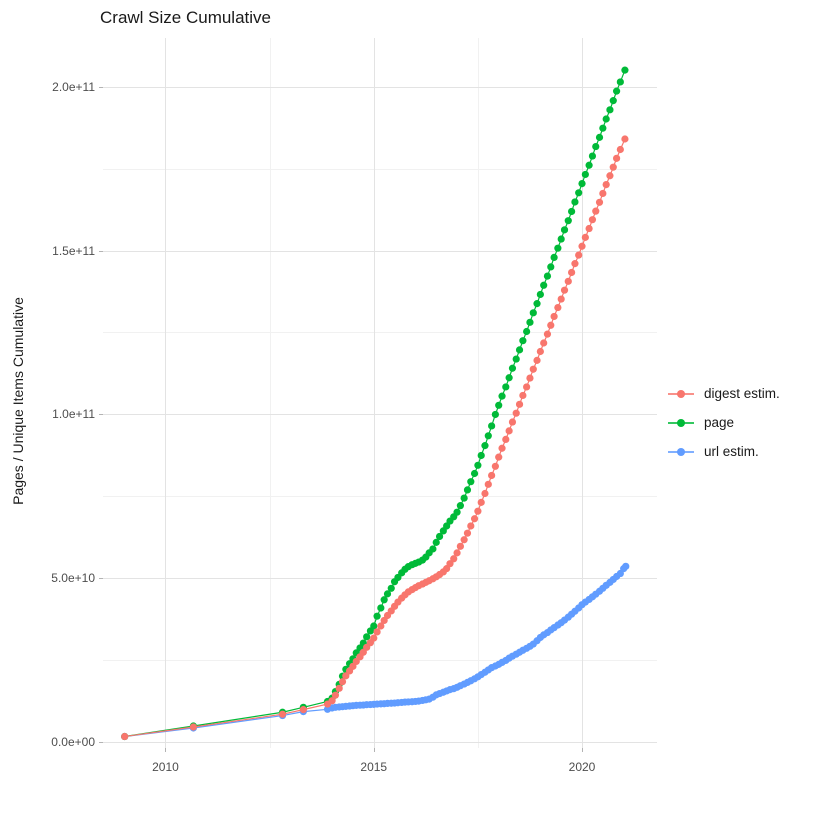  I want to click on line-url-estim, so click(375, 651).